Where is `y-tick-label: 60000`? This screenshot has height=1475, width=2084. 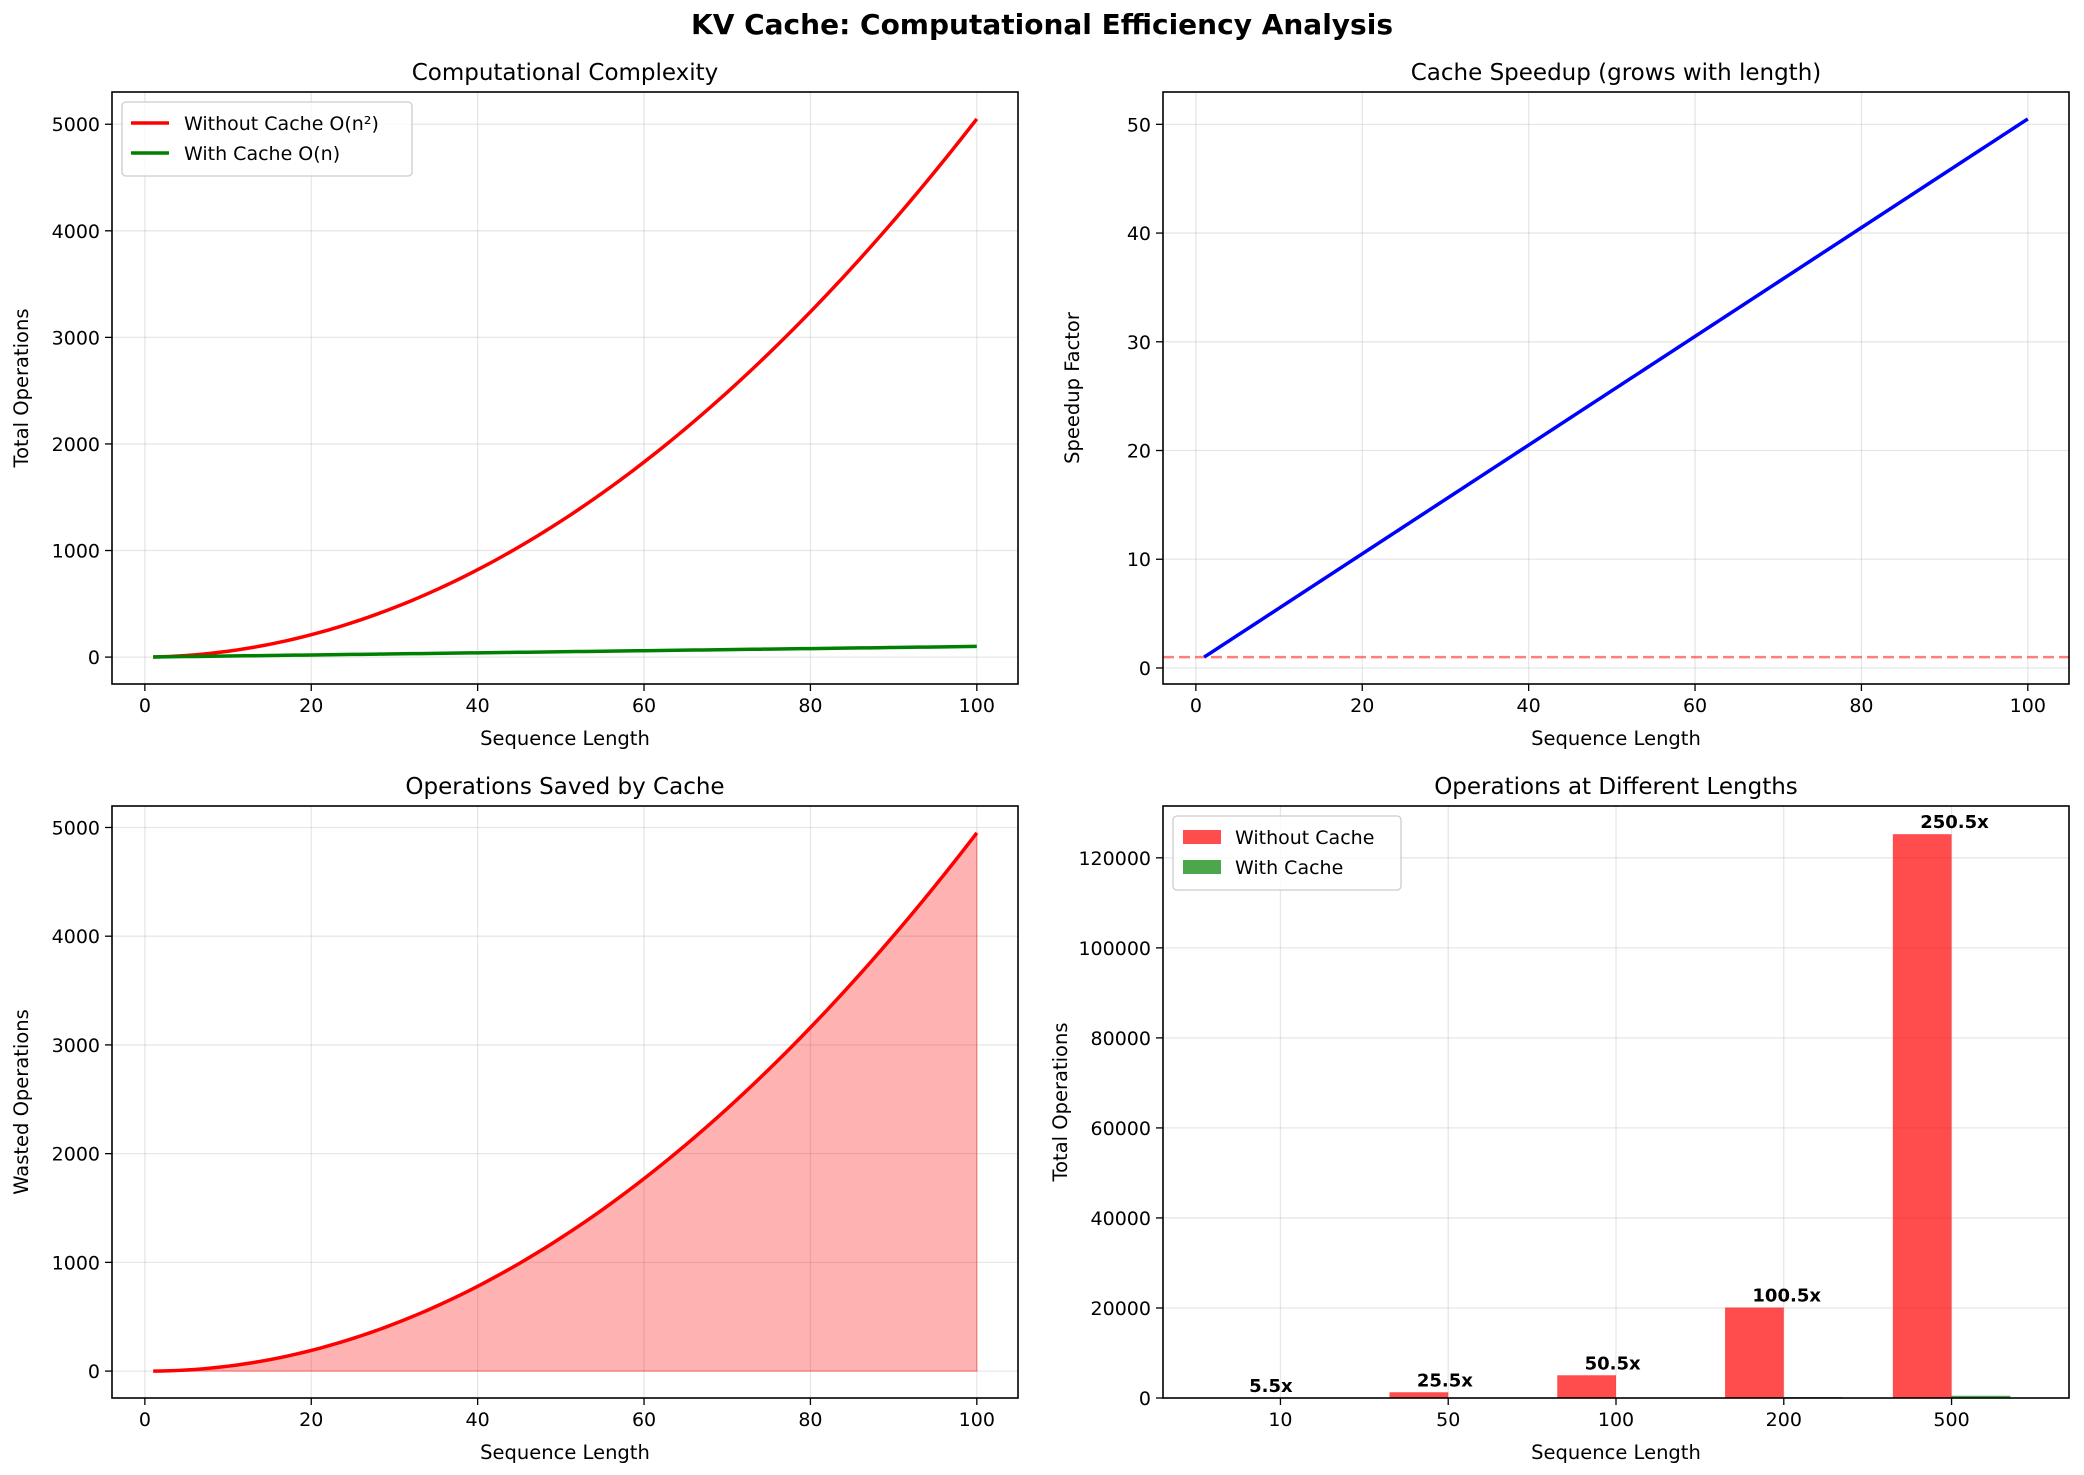
y-tick-label: 60000 is located at coordinates (1121, 1129).